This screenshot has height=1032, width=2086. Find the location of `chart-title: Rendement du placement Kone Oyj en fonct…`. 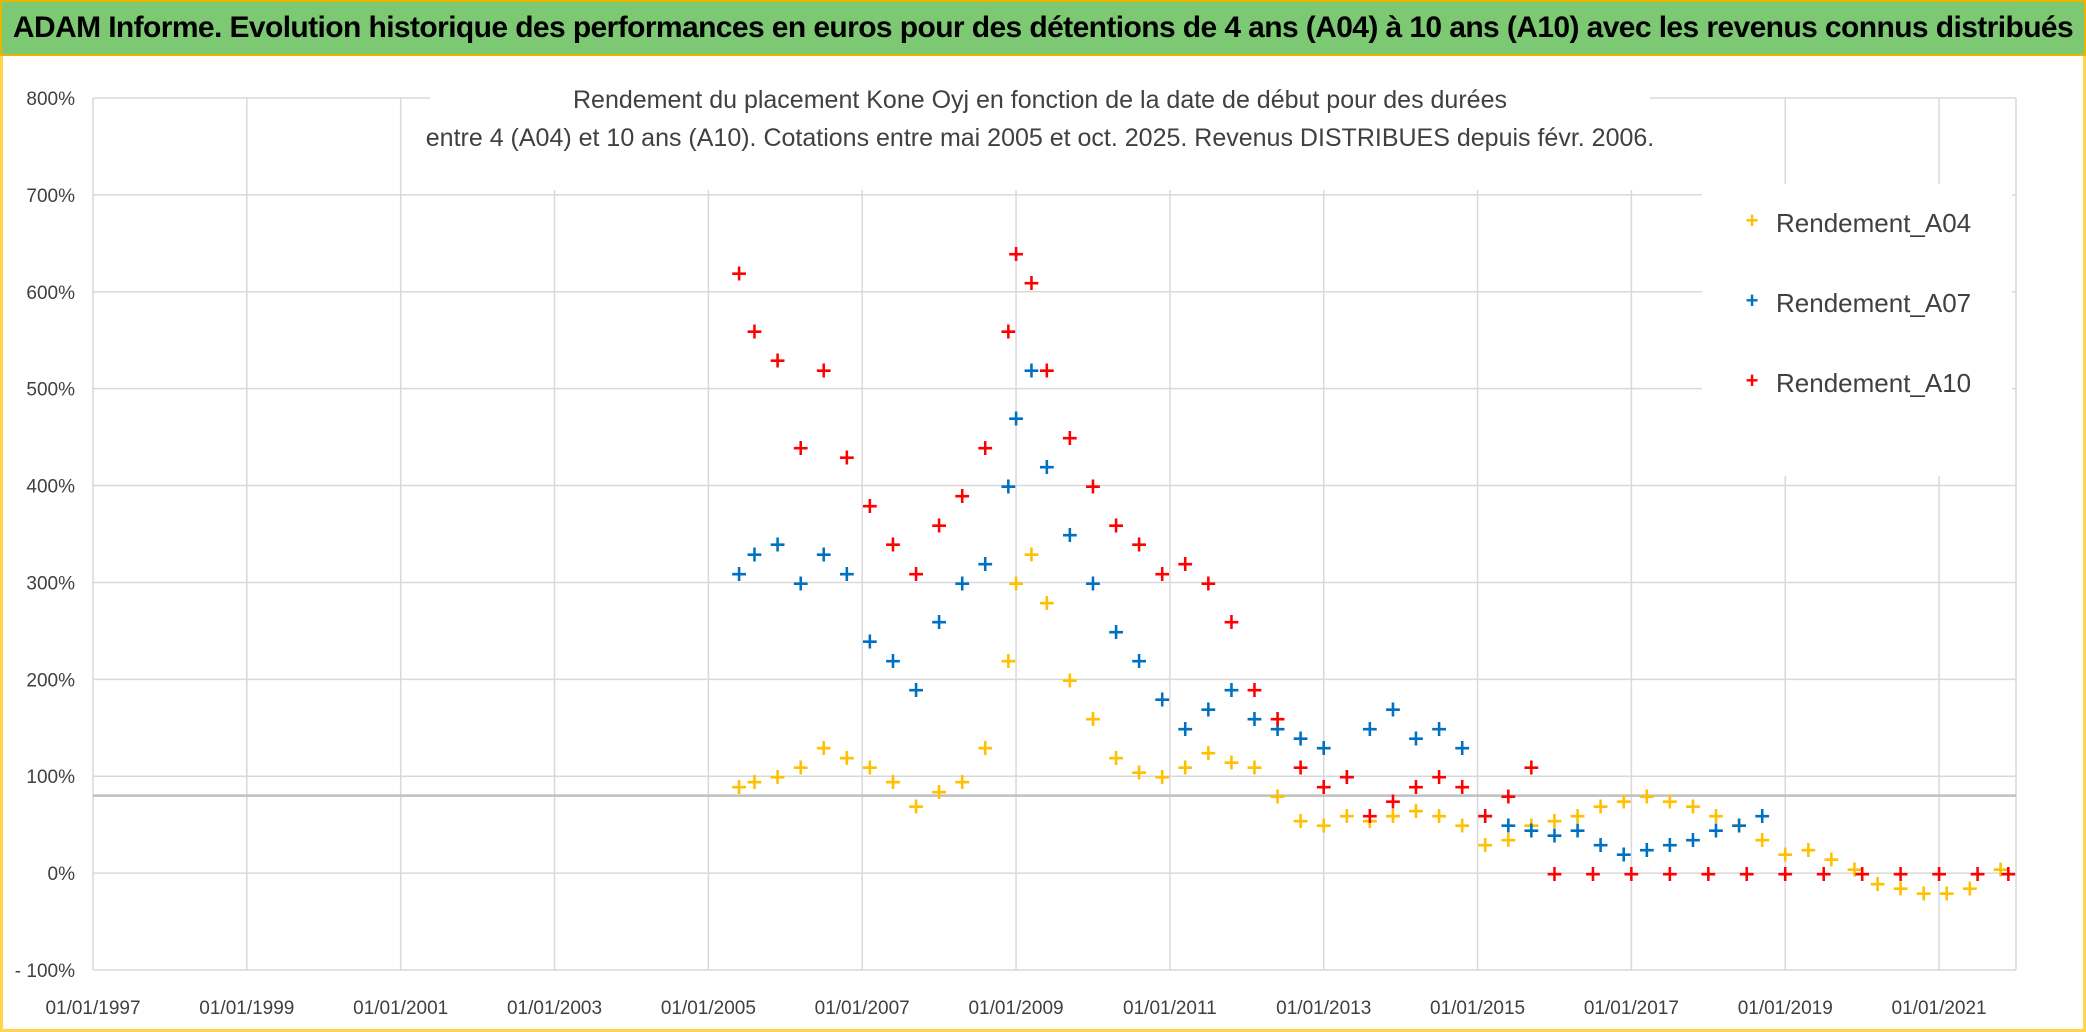

chart-title: Rendement du placement Kone Oyj en fonct… is located at coordinates (1040, 132).